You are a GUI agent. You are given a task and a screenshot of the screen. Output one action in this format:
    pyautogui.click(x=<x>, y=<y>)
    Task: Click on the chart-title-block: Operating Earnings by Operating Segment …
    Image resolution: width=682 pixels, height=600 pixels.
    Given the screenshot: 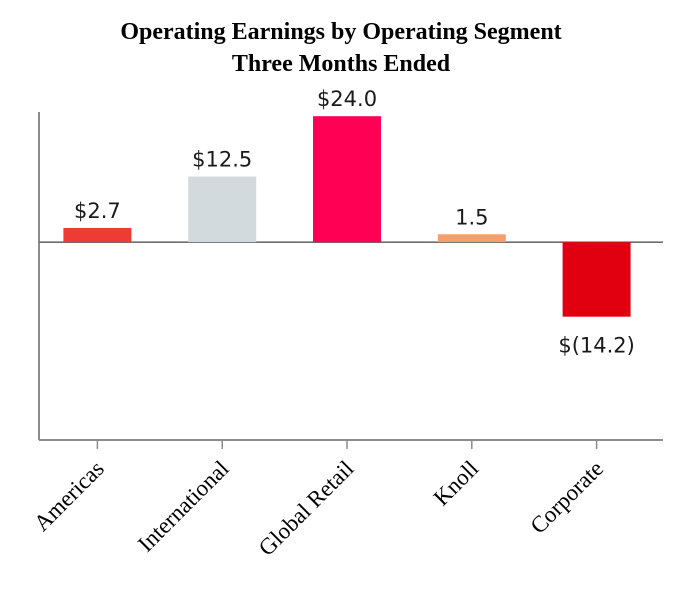 What is the action you would take?
    pyautogui.click(x=341, y=48)
    